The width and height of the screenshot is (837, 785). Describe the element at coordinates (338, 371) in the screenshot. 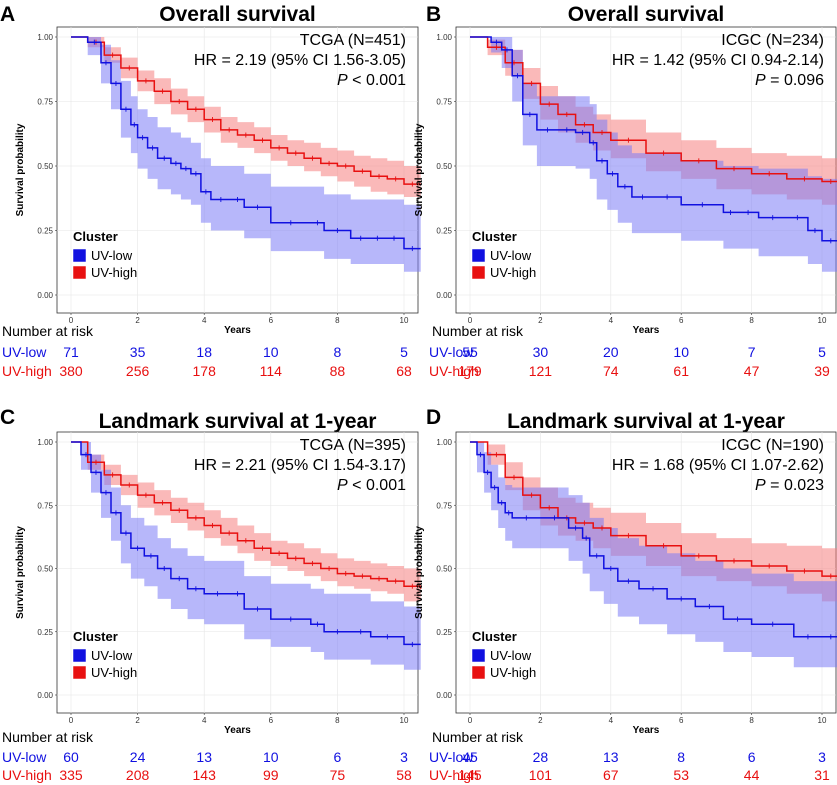

I see `risk-value: 88` at that location.